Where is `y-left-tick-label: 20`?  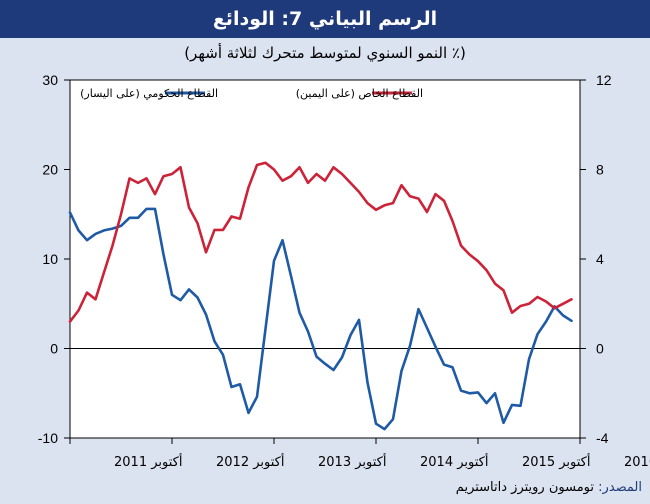
y-left-tick-label: 20 is located at coordinates (50, 170).